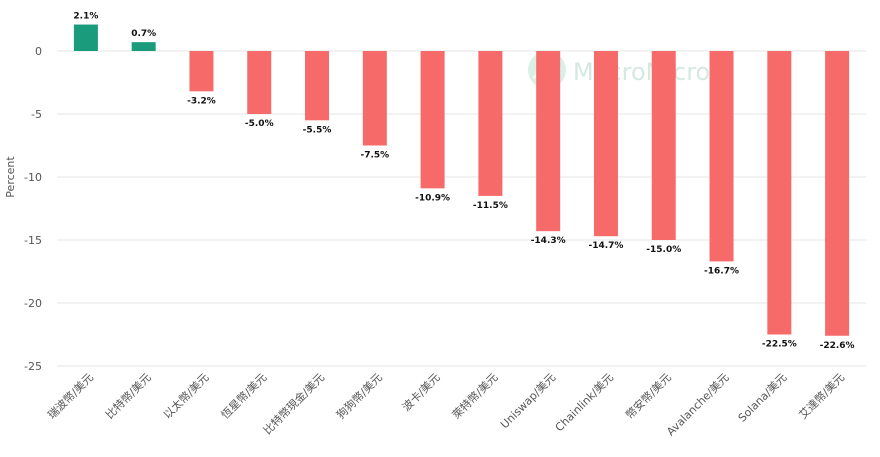  Describe the element at coordinates (421, 392) in the screenshot. I see `x-tick-label: 波卡/美元` at that location.